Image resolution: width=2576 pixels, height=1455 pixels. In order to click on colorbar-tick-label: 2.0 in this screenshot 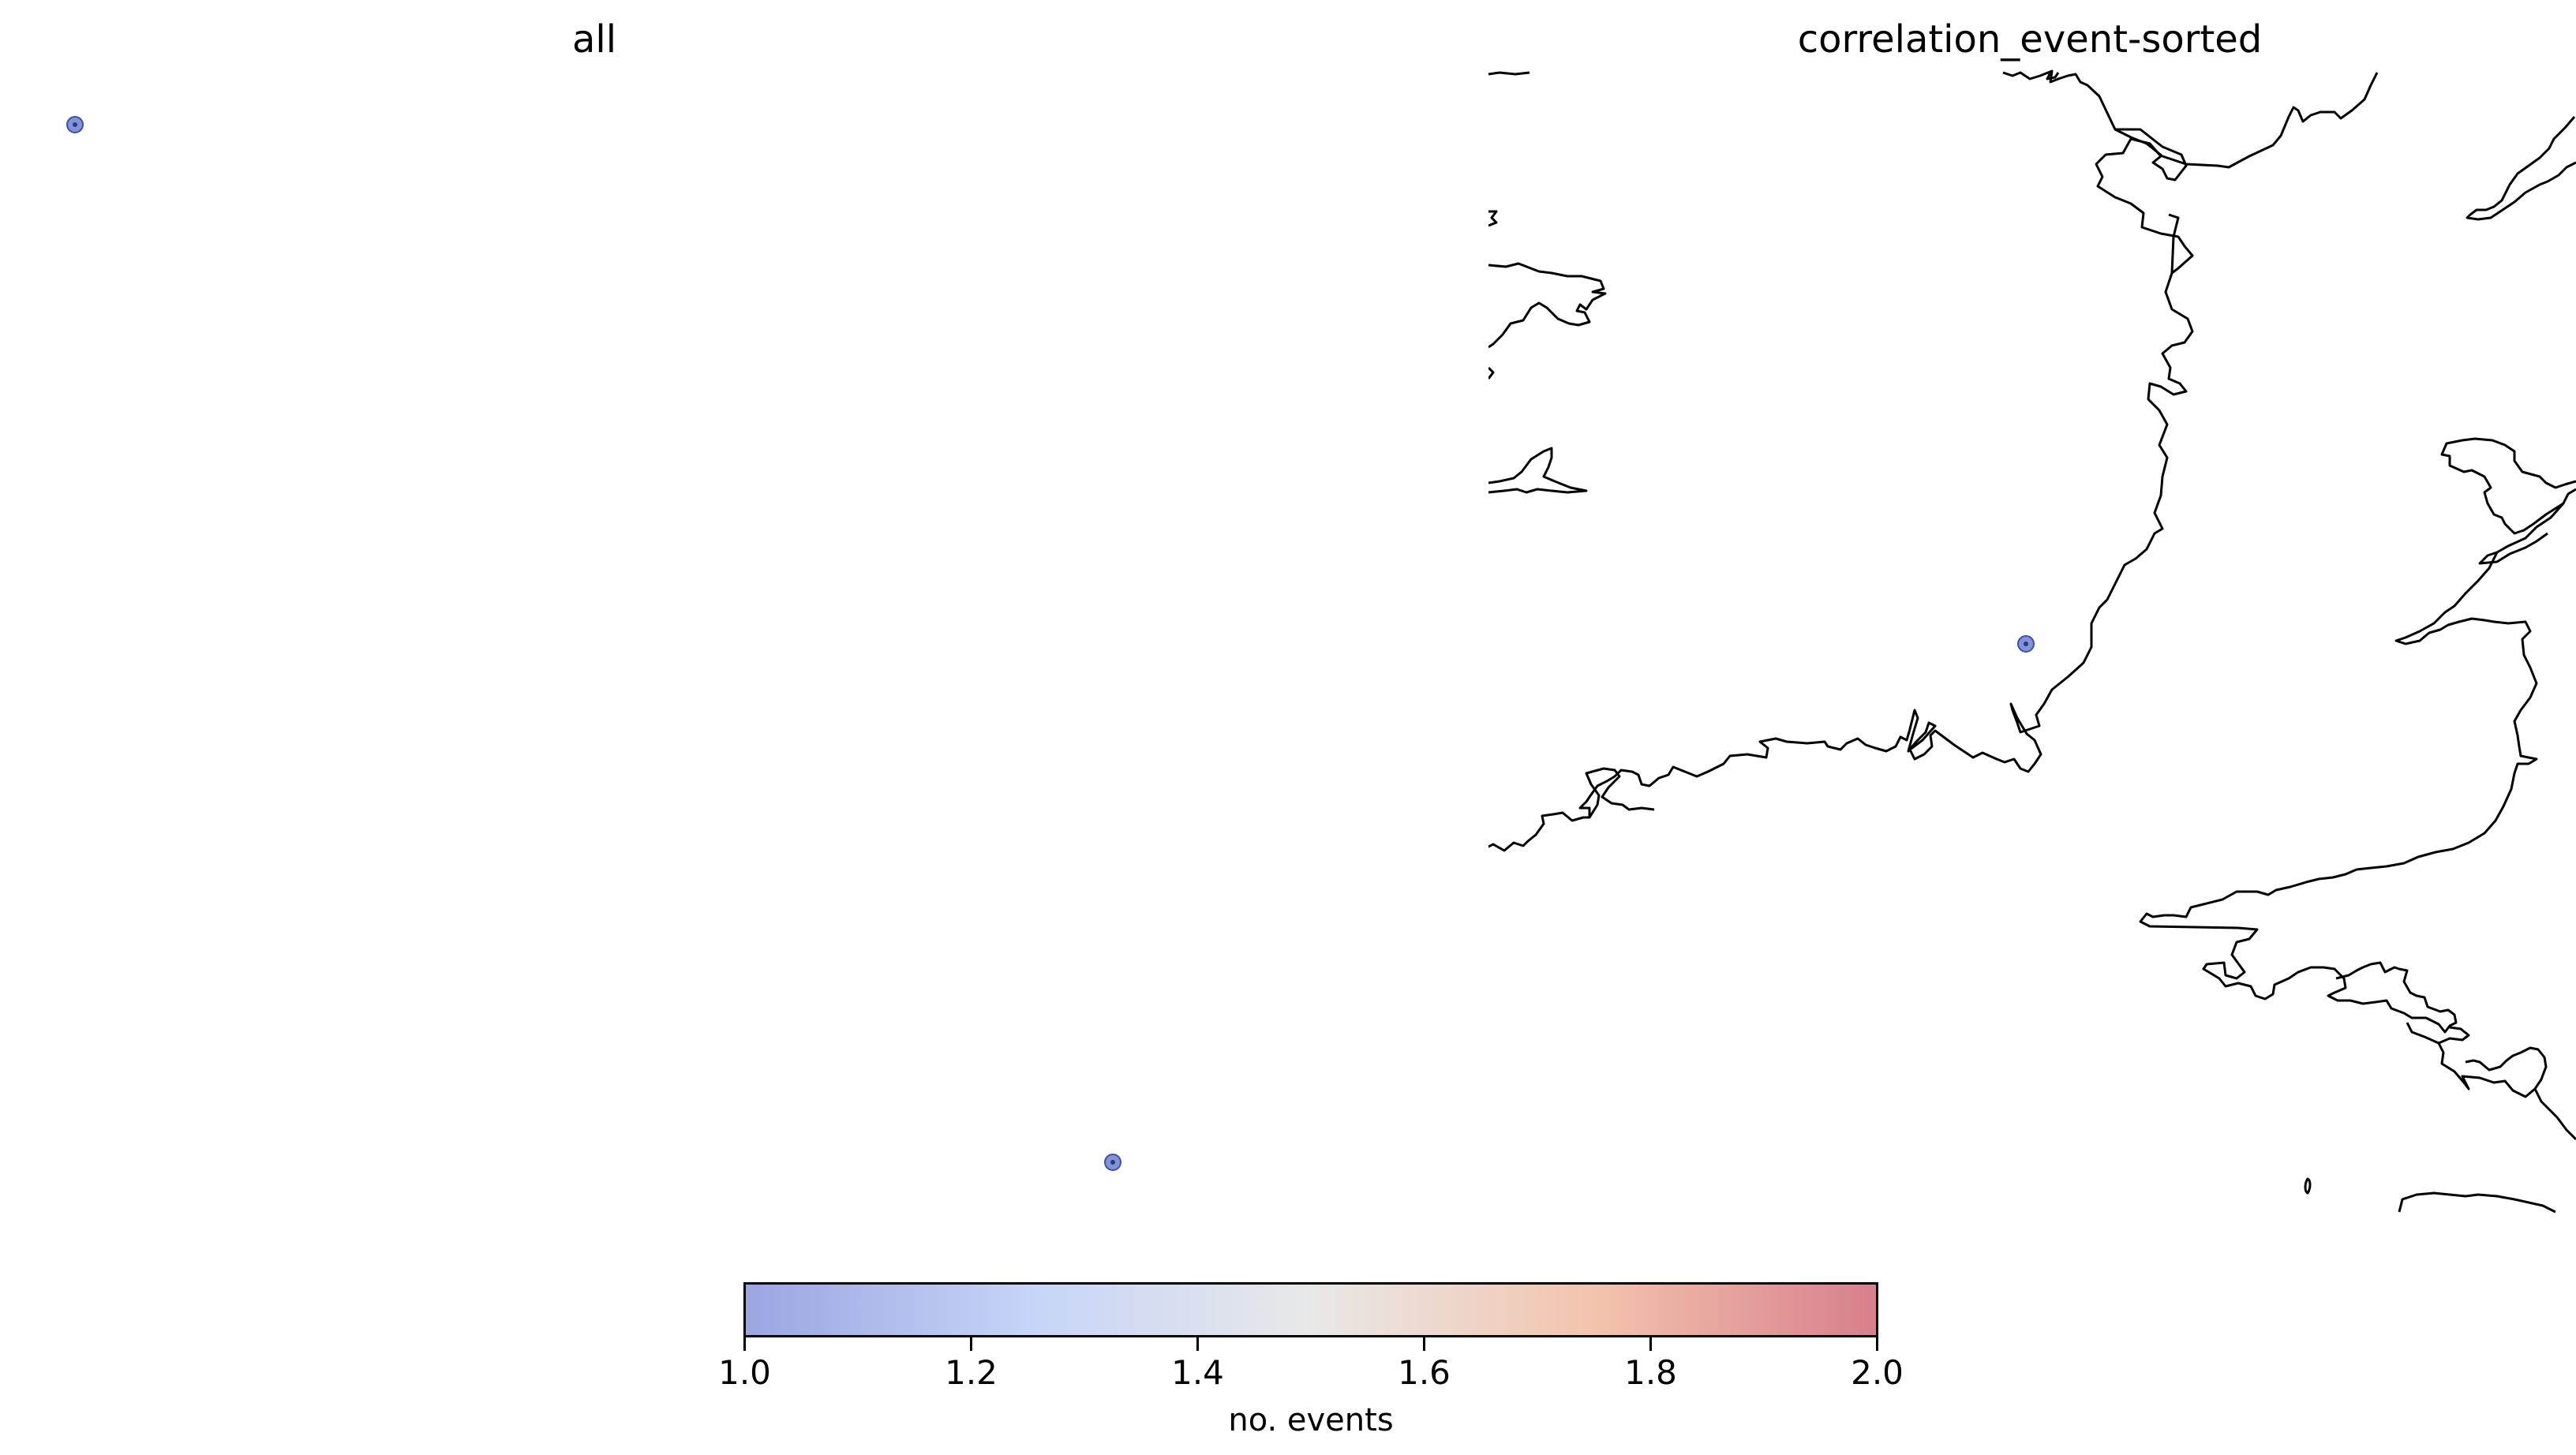, I will do `click(1877, 1372)`.